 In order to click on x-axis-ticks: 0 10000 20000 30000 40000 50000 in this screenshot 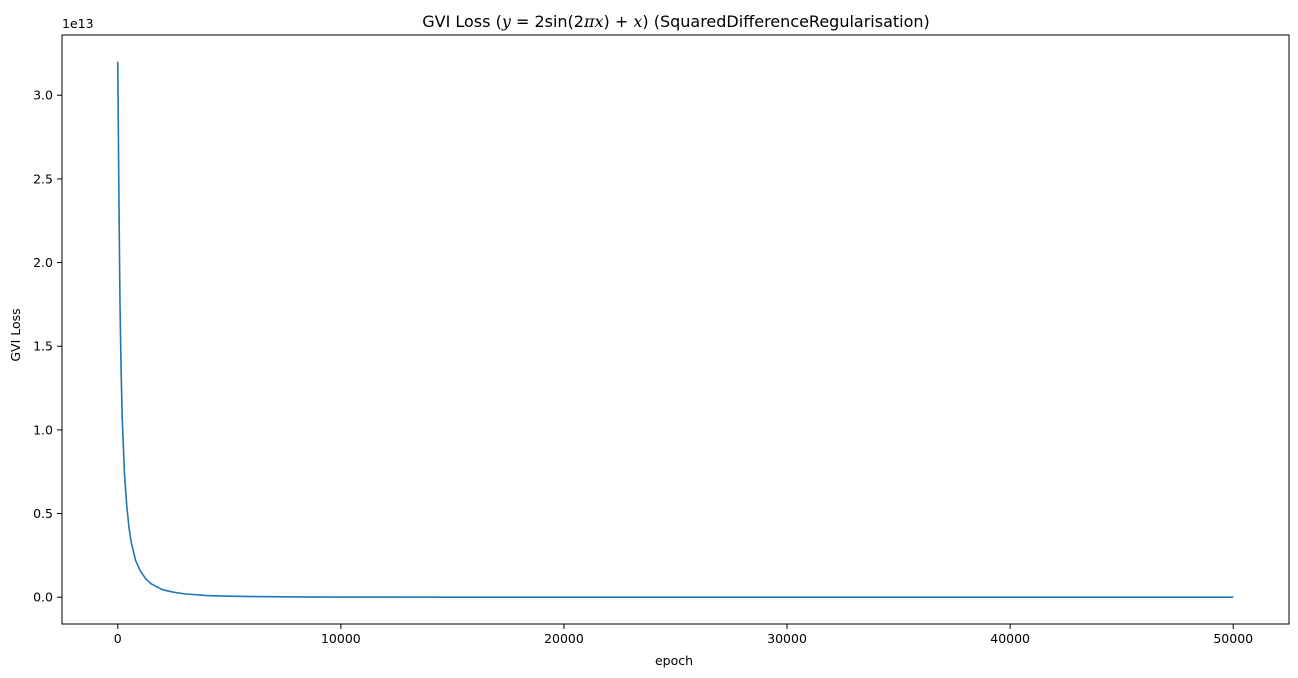, I will do `click(683, 635)`.